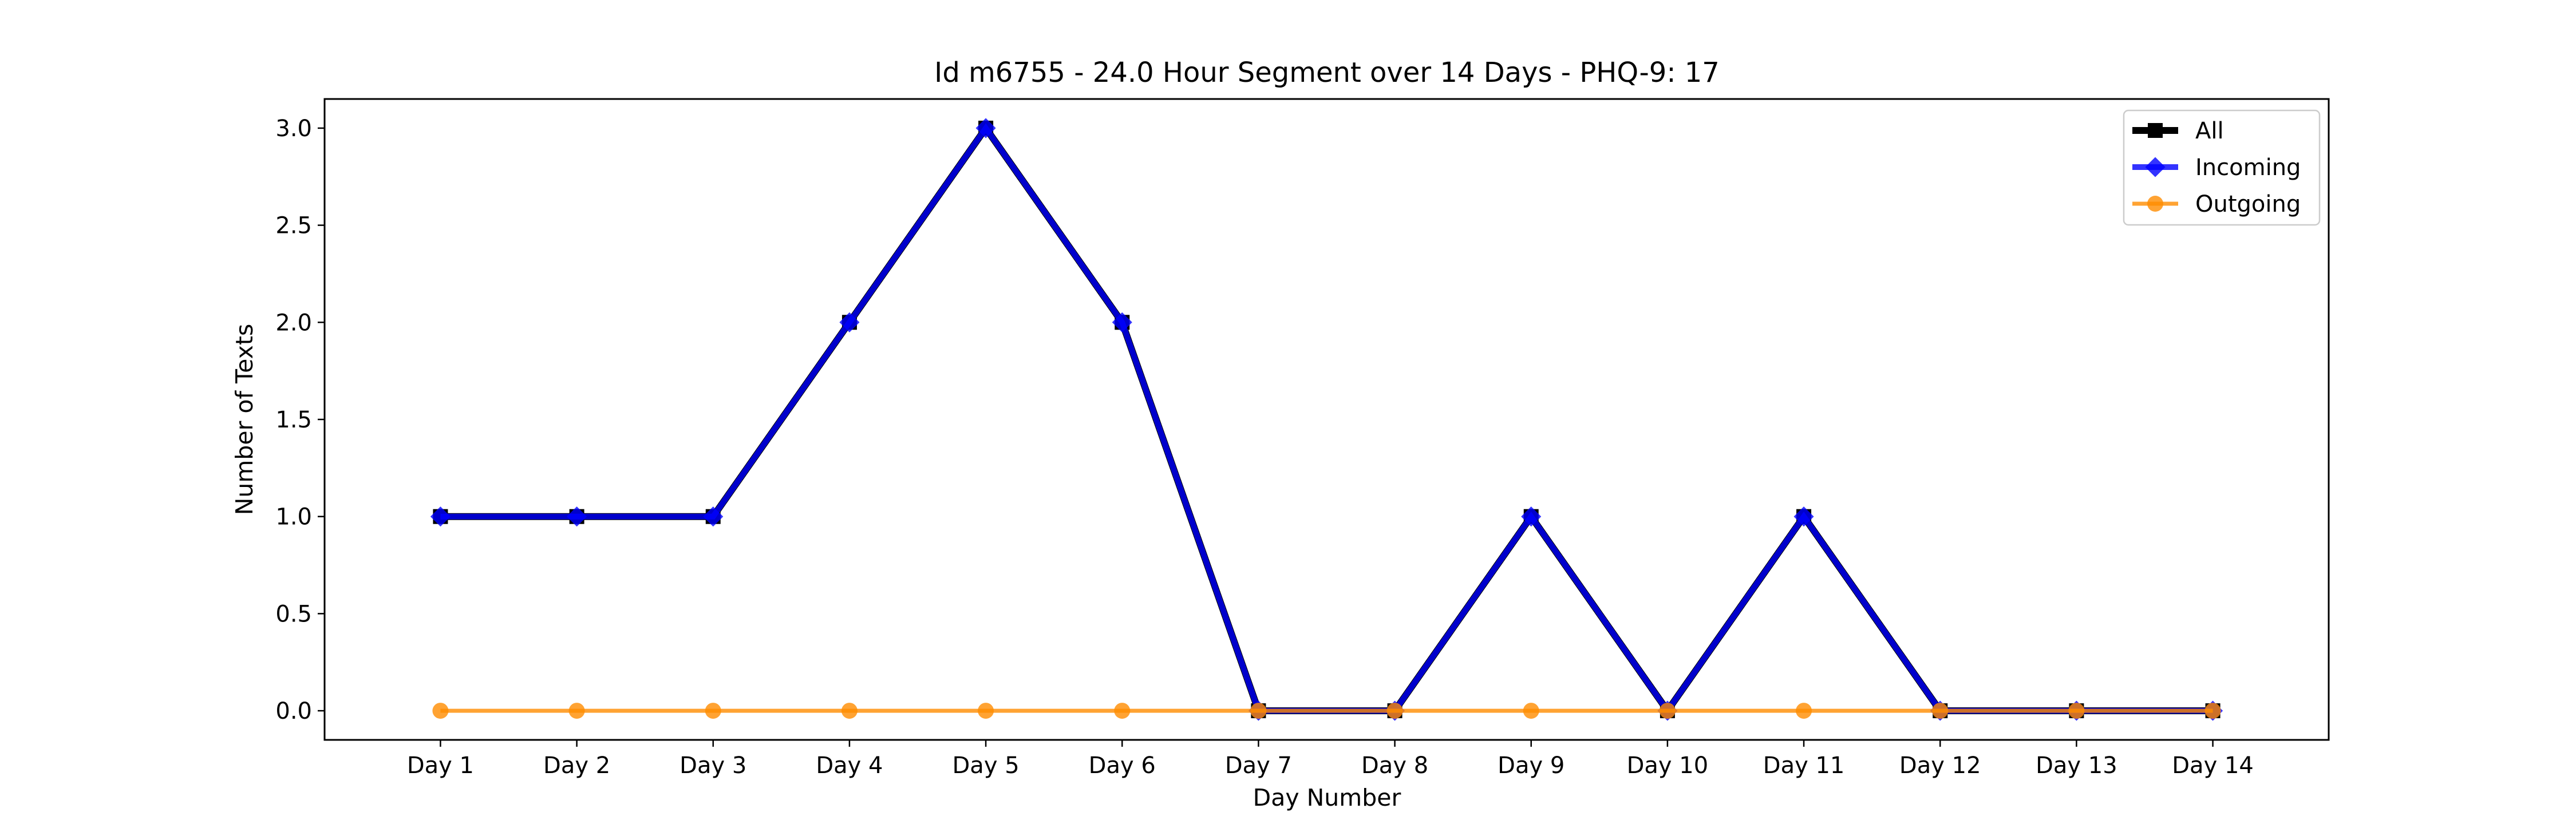 This screenshot has height=824, width=2576. Describe the element at coordinates (1940, 765) in the screenshot. I see `x-tick-label: Day 12` at that location.